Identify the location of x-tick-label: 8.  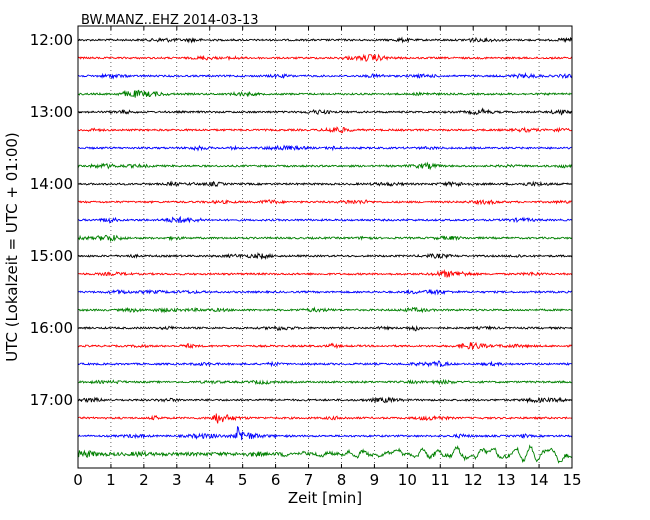
(342, 480).